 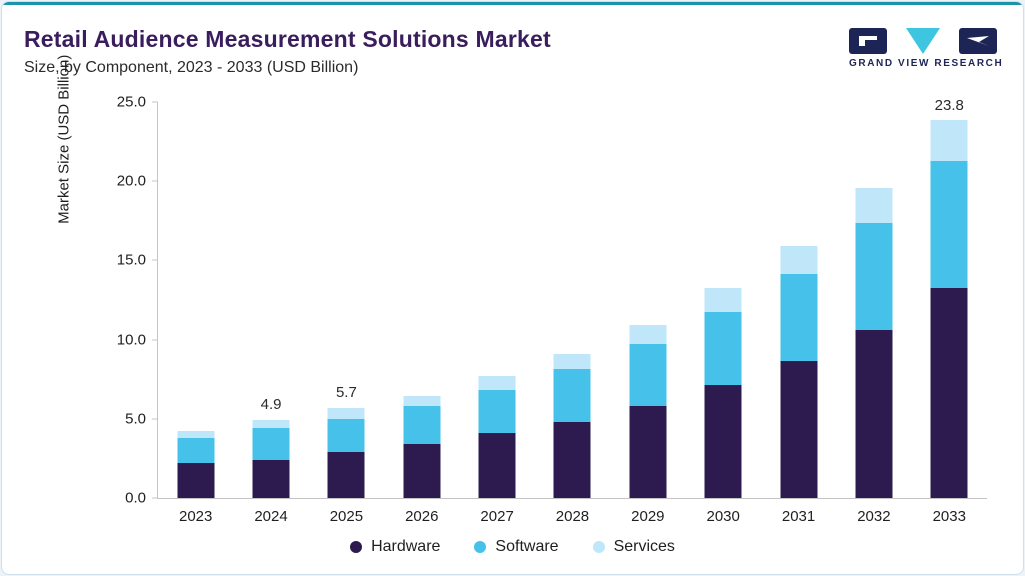 I want to click on y-axis-tick-label: 25.0, so click(x=131, y=102).